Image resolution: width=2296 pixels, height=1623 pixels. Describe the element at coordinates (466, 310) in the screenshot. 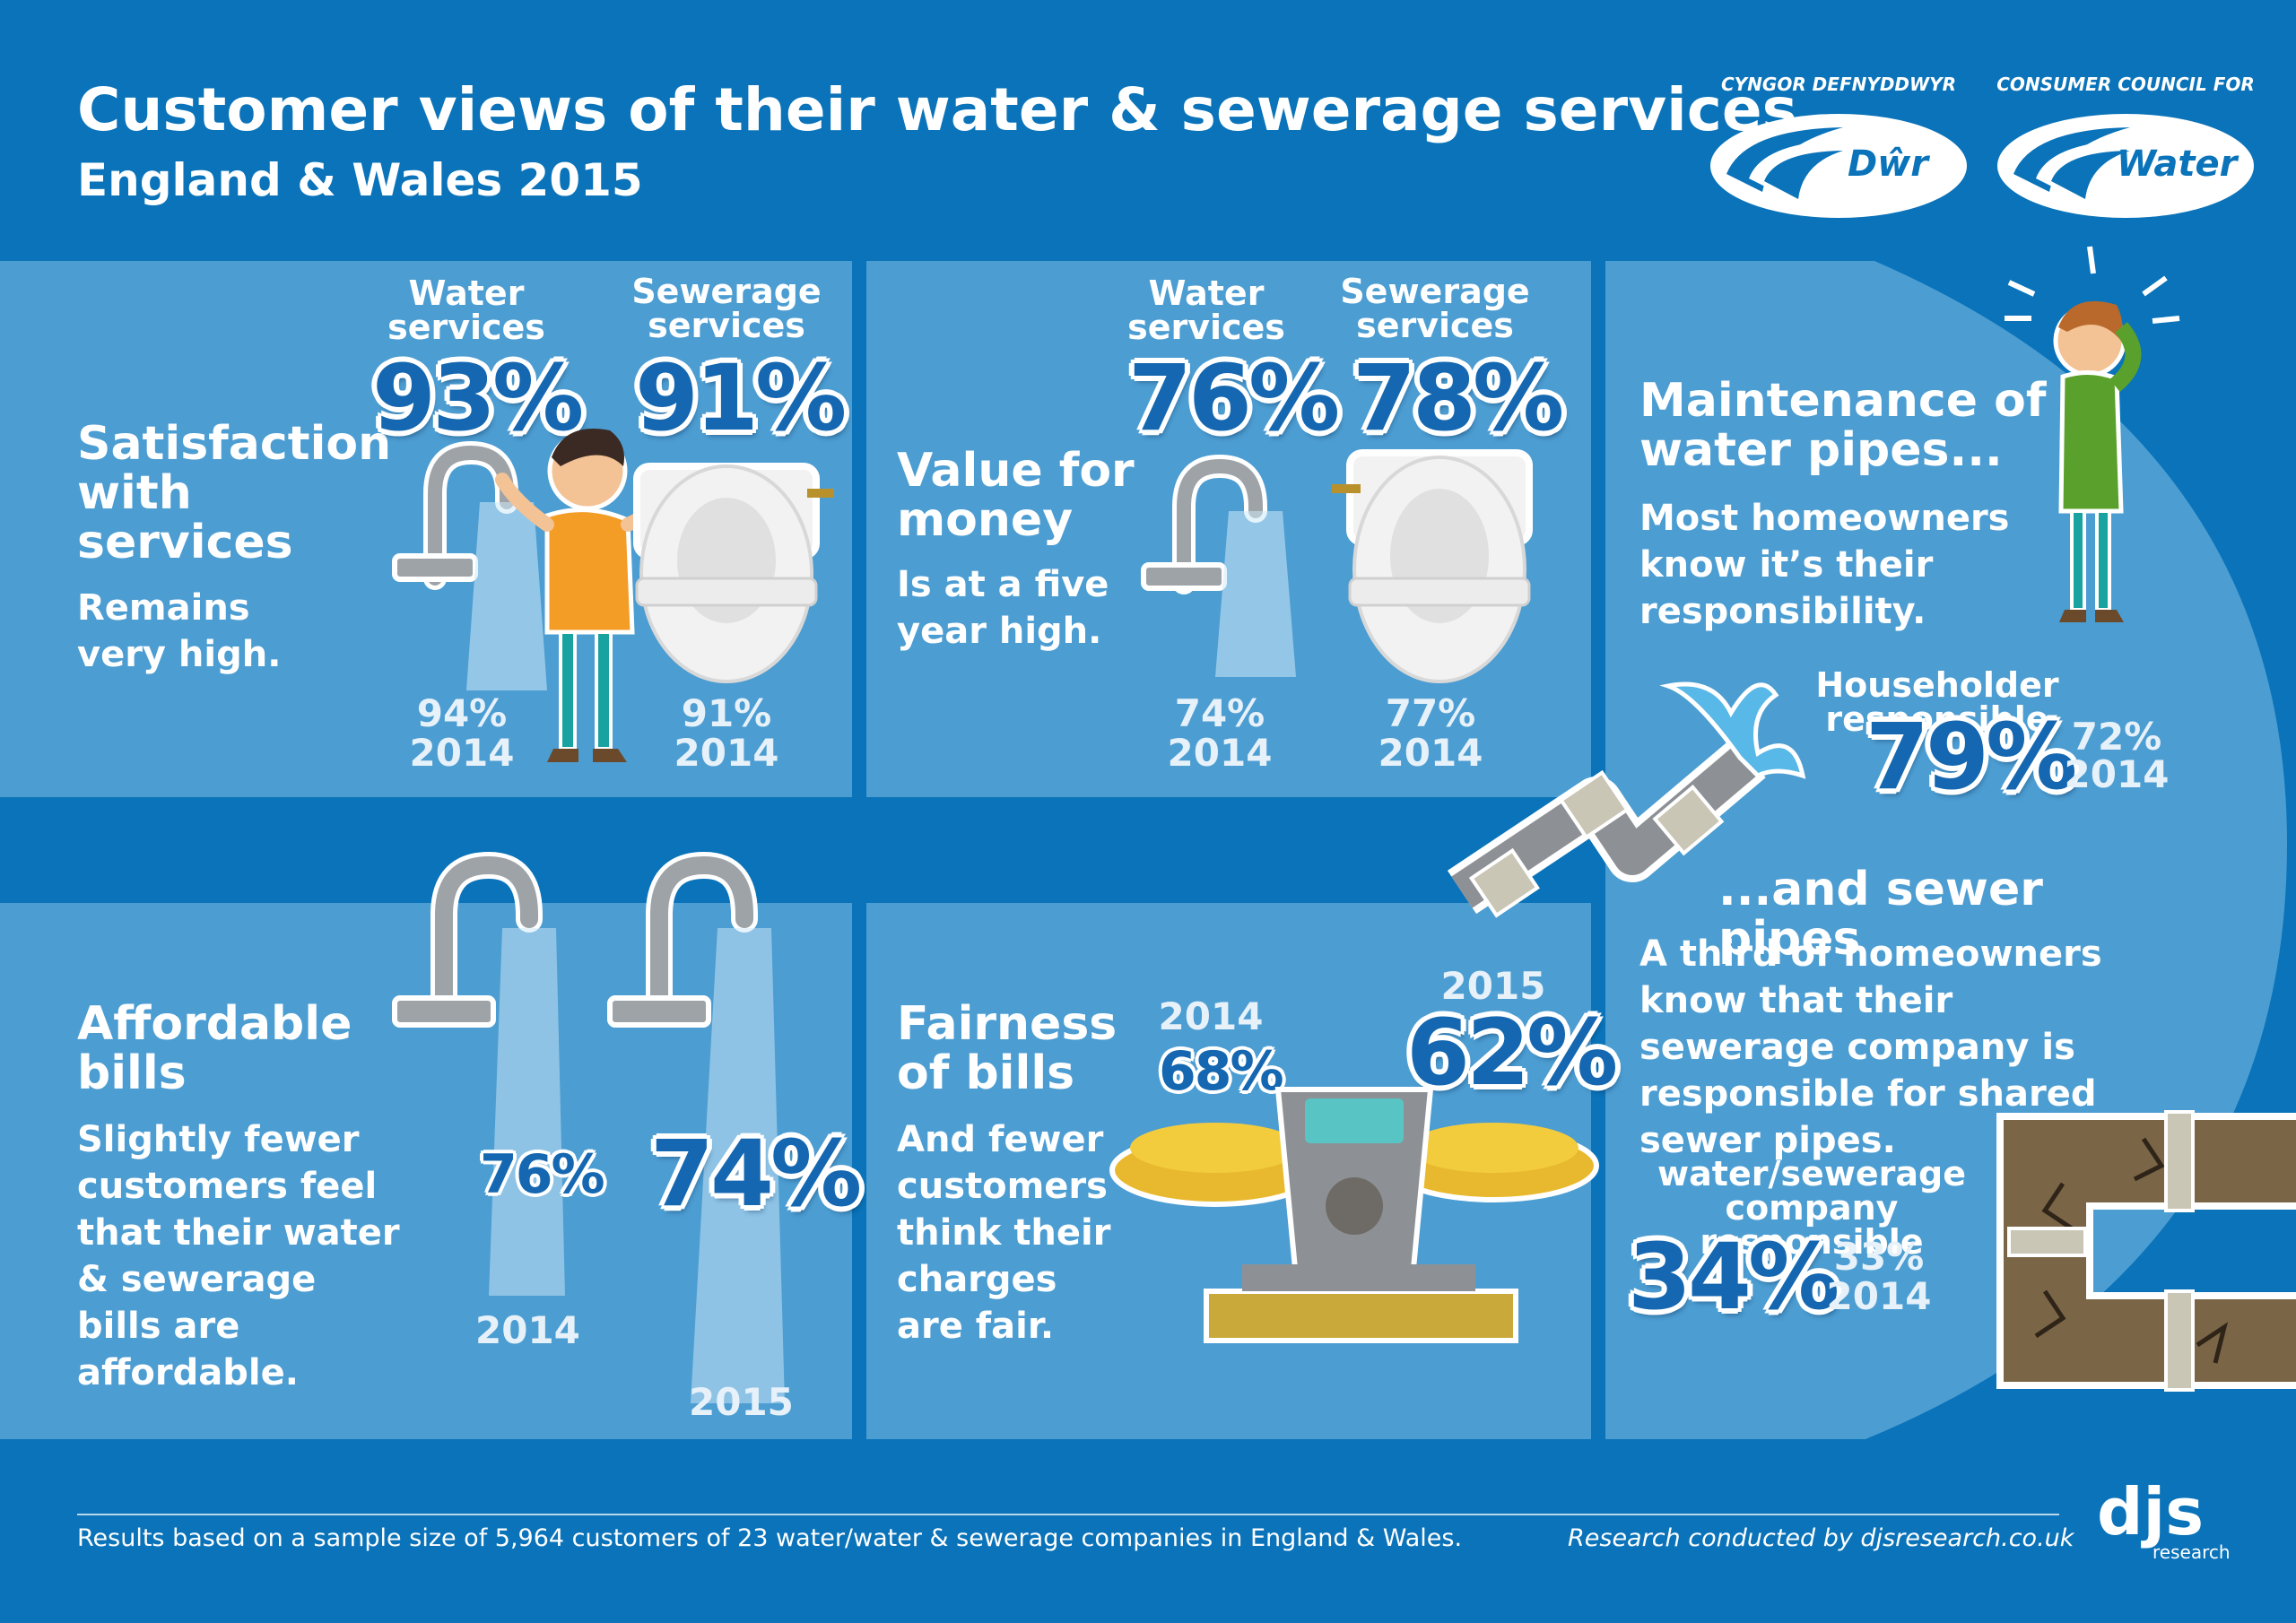

I see `satisfaction-water-label: Water services` at that location.